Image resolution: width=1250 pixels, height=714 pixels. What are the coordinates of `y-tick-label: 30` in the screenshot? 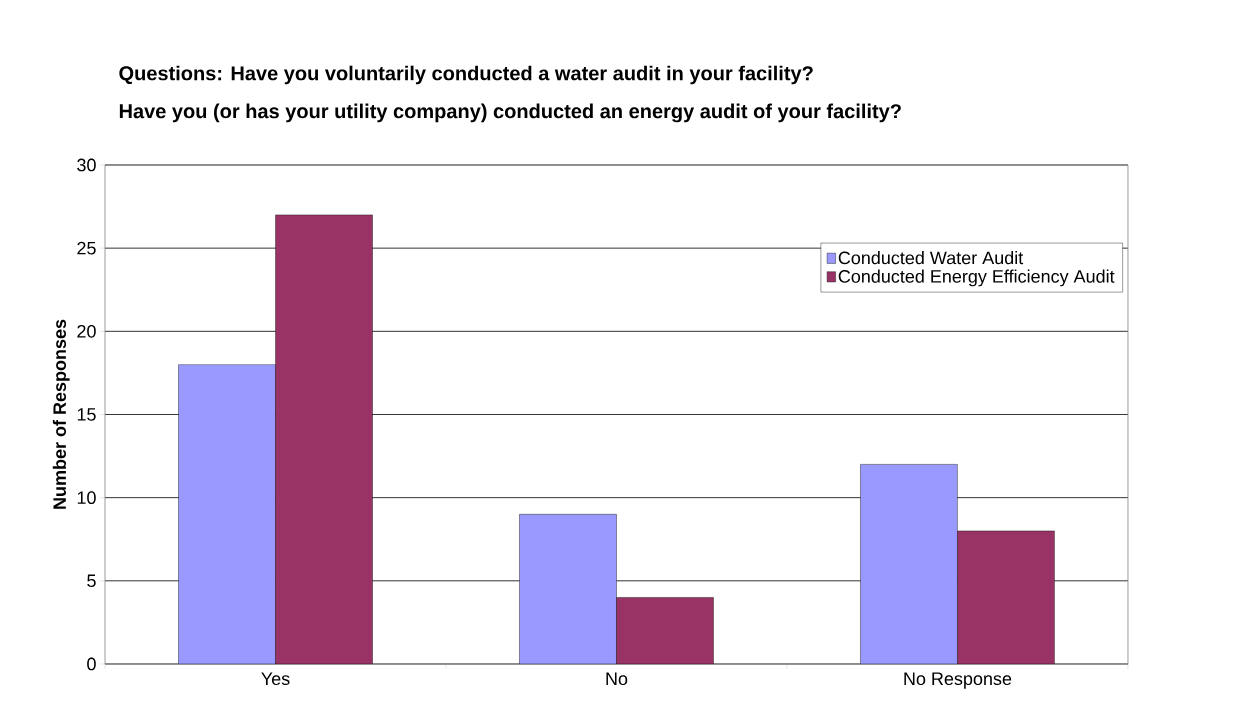 It's located at (86, 165).